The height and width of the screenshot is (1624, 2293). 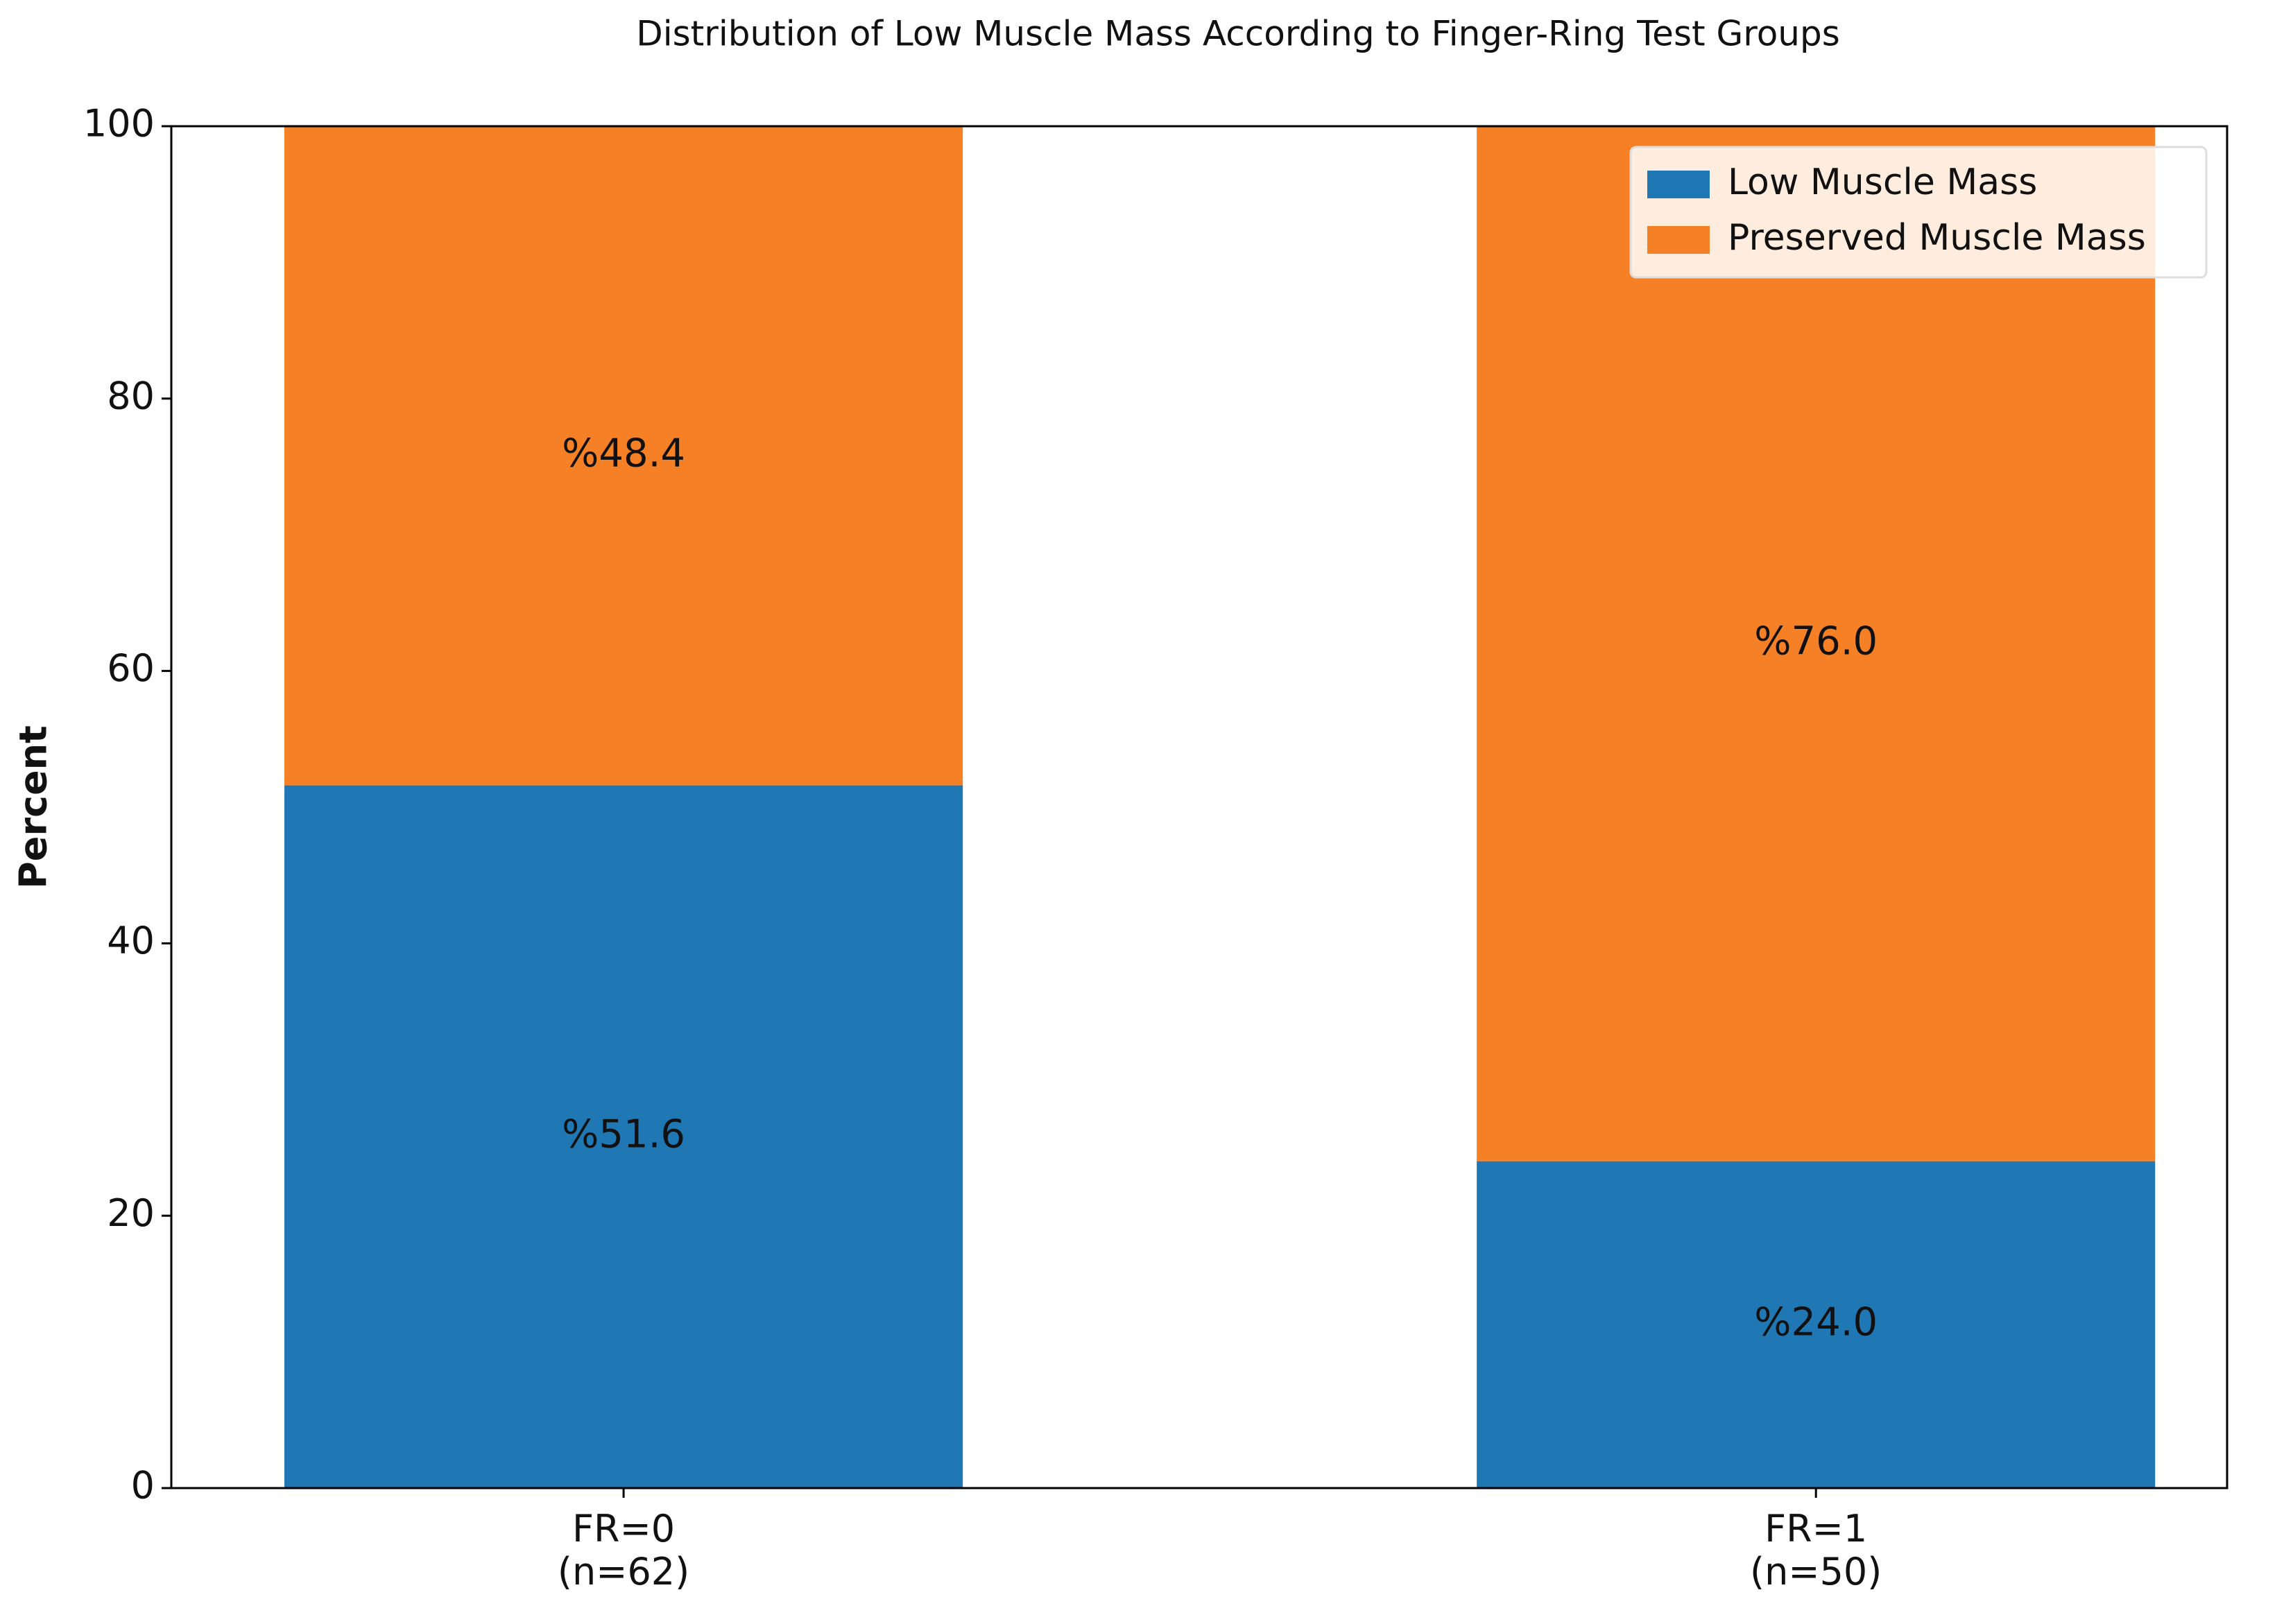 I want to click on y-tick-label: 80, so click(x=131, y=395).